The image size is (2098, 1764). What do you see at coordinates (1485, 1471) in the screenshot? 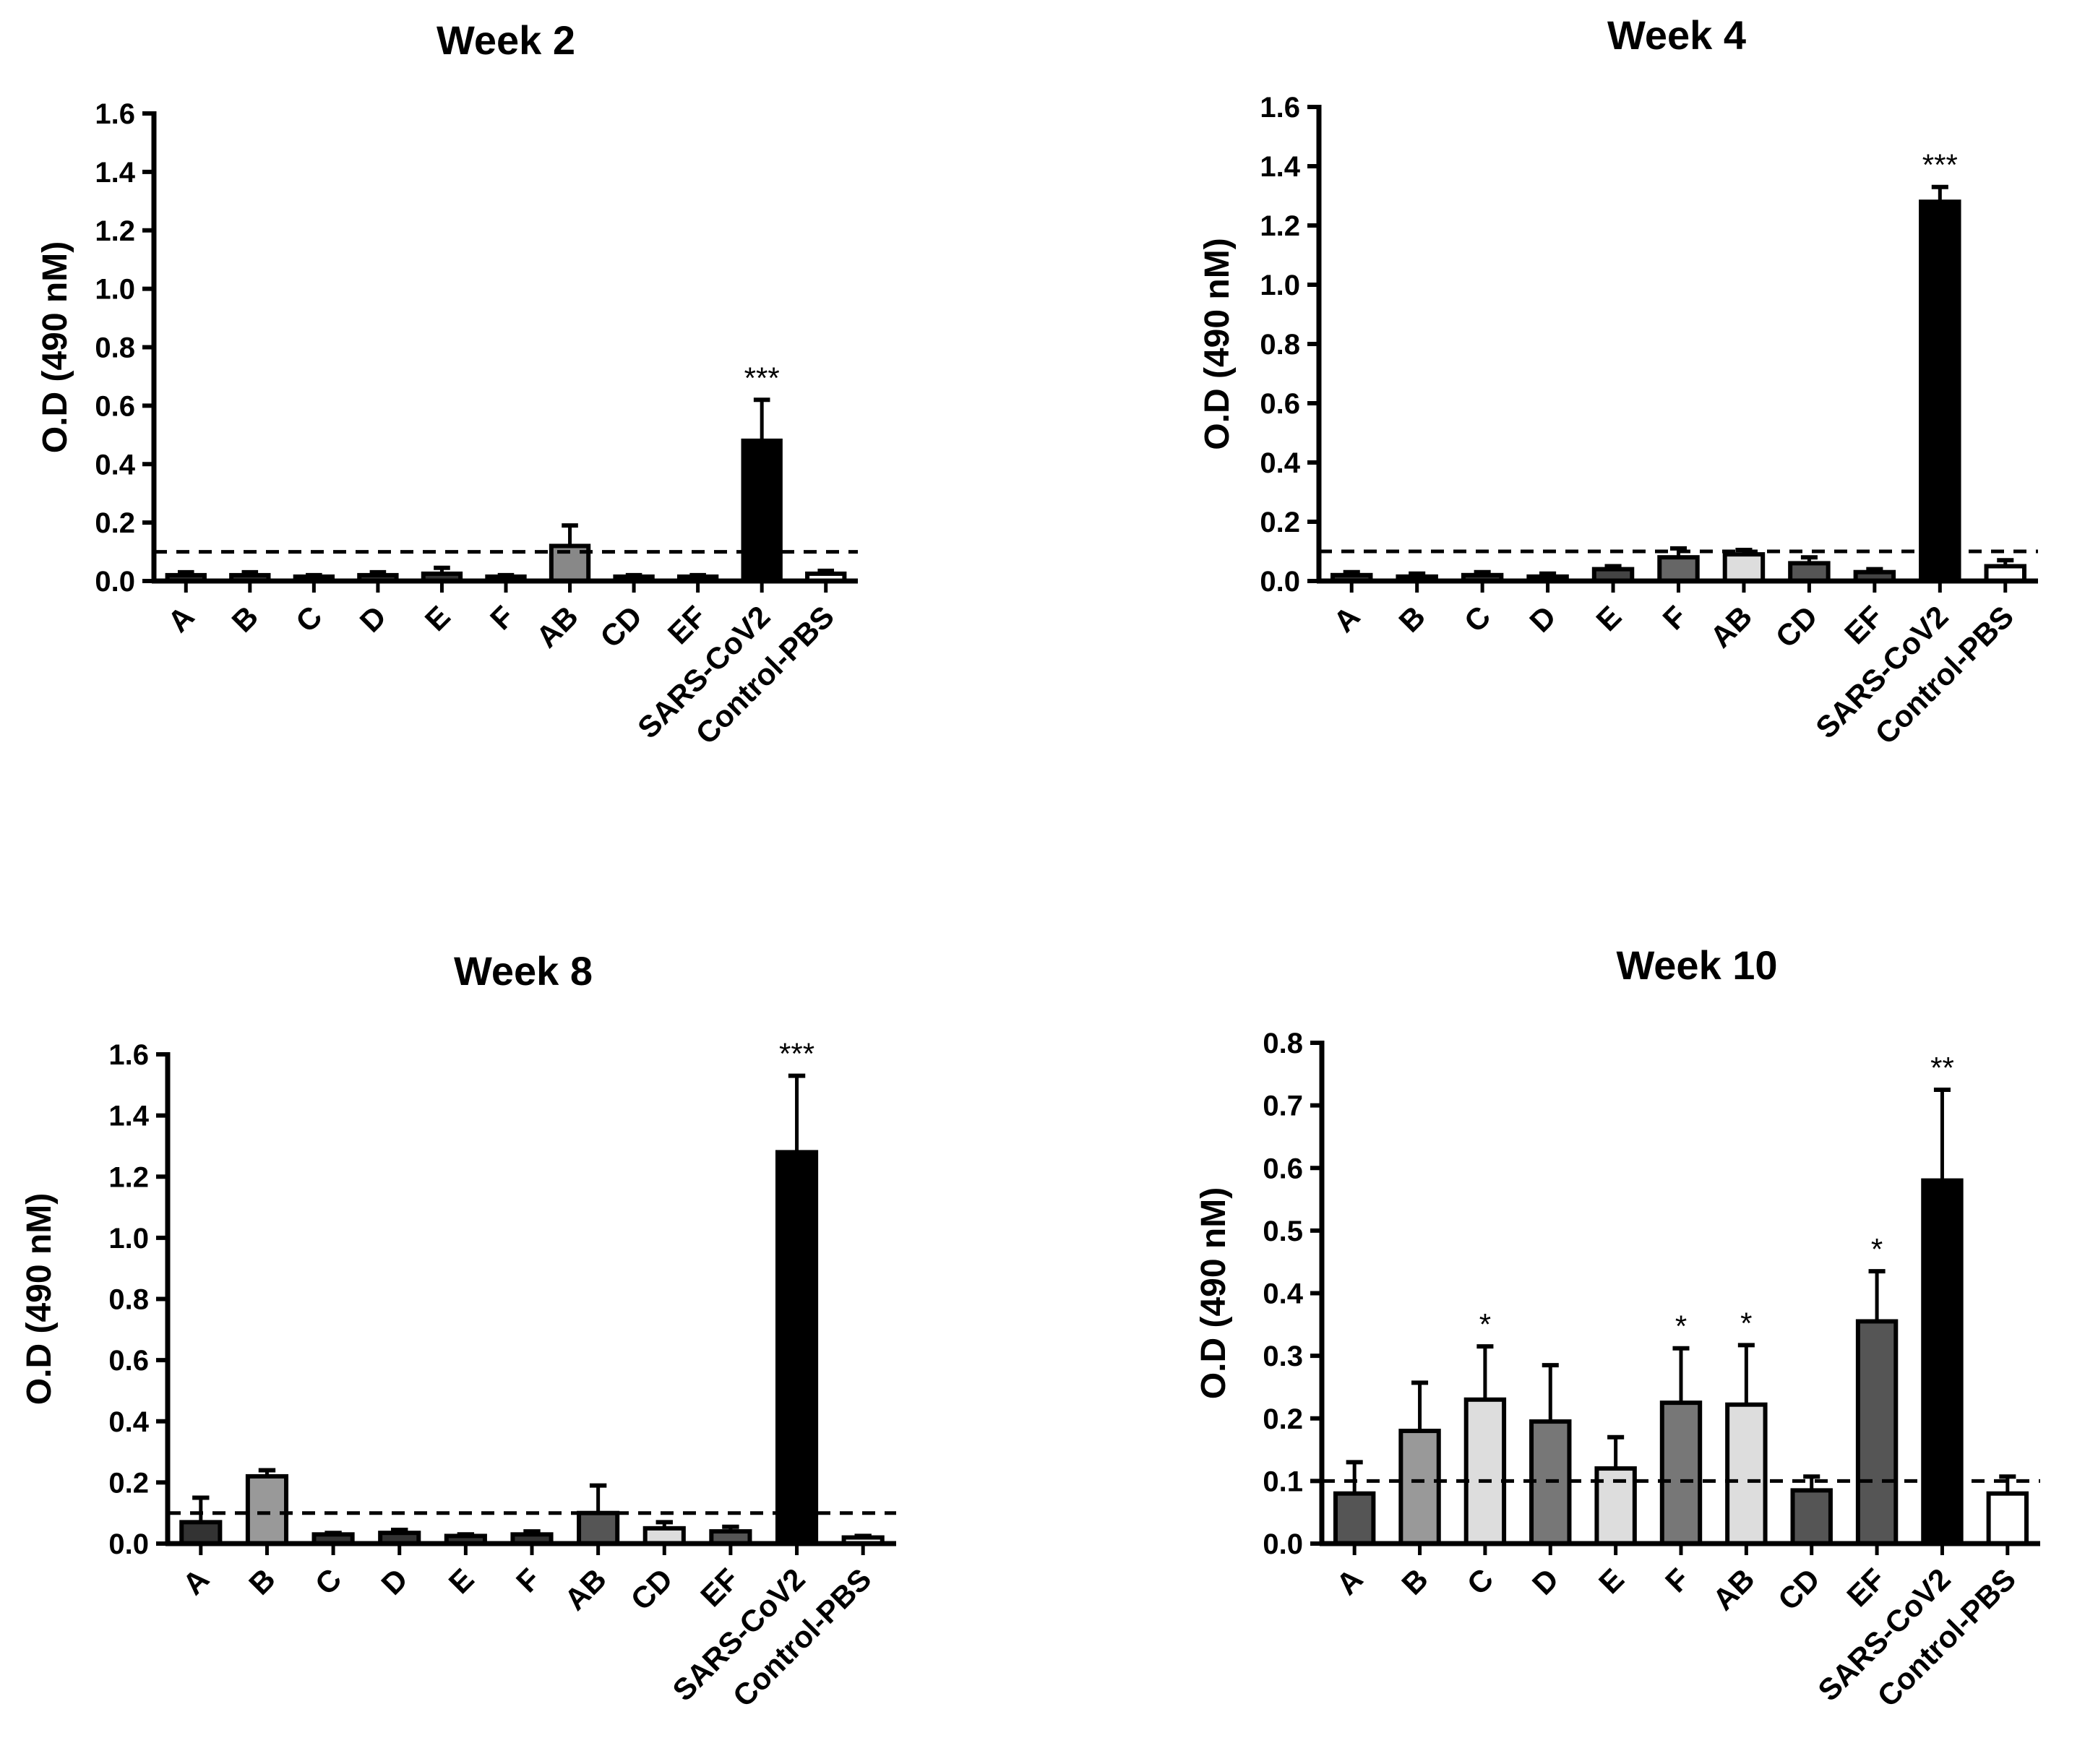
I see `bar-c` at bounding box center [1485, 1471].